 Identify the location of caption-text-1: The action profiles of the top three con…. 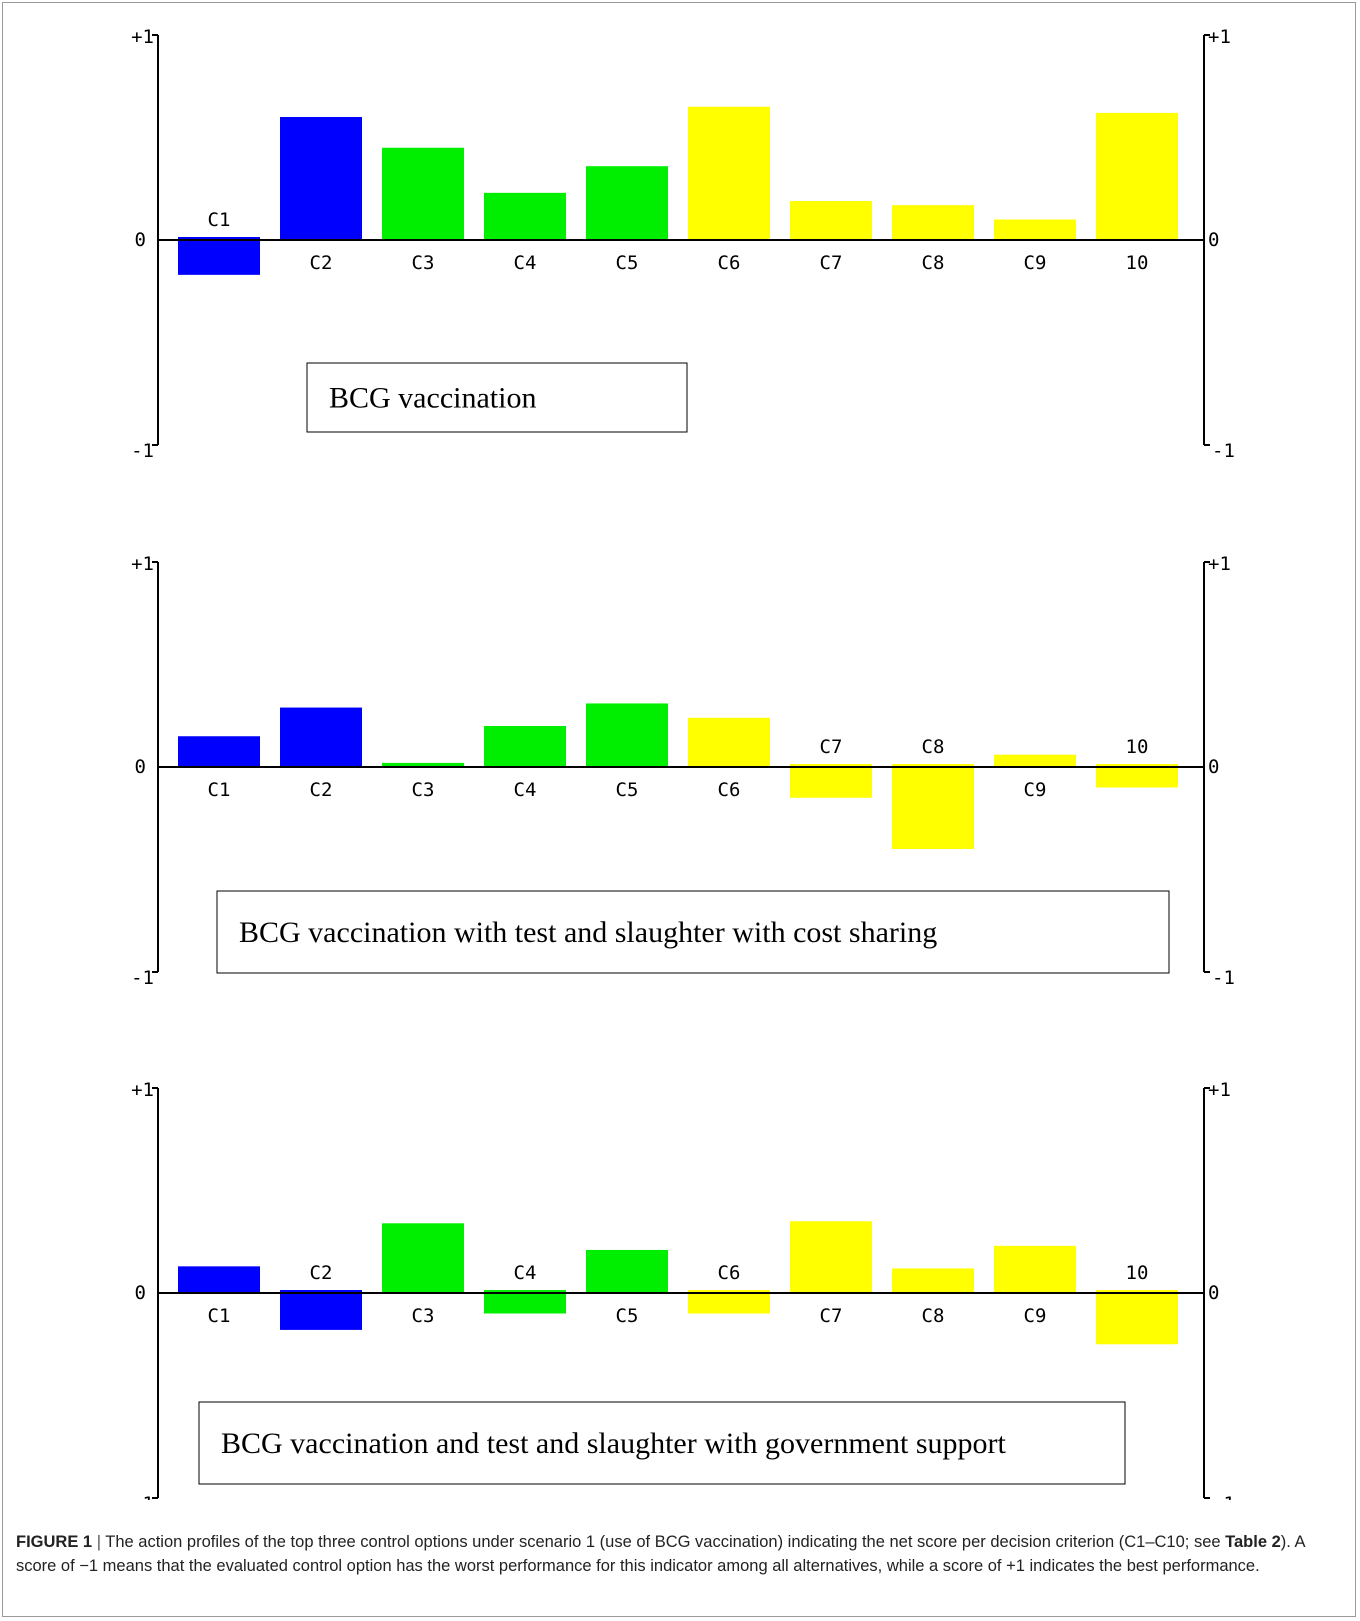
(665, 1542).